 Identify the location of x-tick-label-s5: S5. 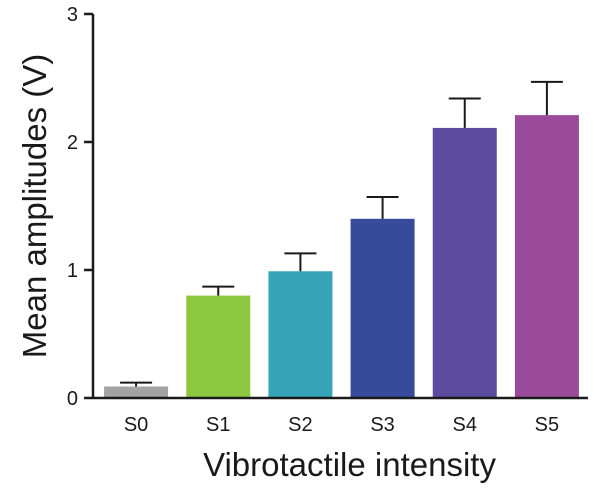
(547, 425).